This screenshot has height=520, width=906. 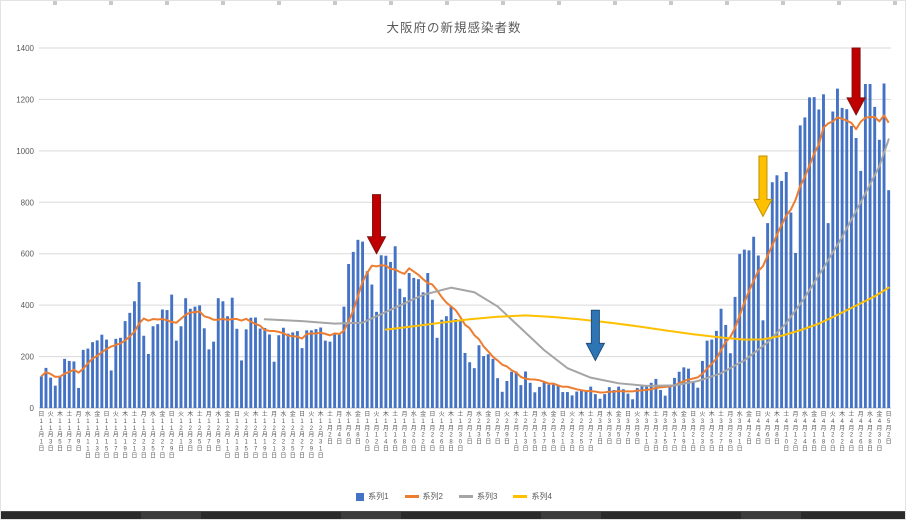 What do you see at coordinates (453, 496) in the screenshot?
I see `chart-legend: 系列1 系列2 系列3 系列4` at bounding box center [453, 496].